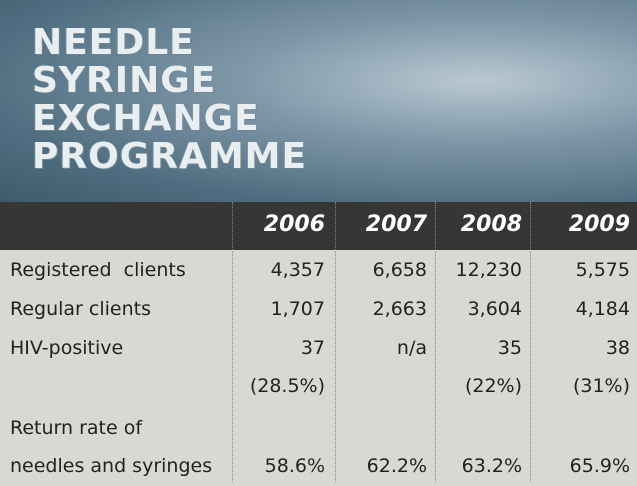  I want to click on row-label: Return rate of, so click(76, 428).